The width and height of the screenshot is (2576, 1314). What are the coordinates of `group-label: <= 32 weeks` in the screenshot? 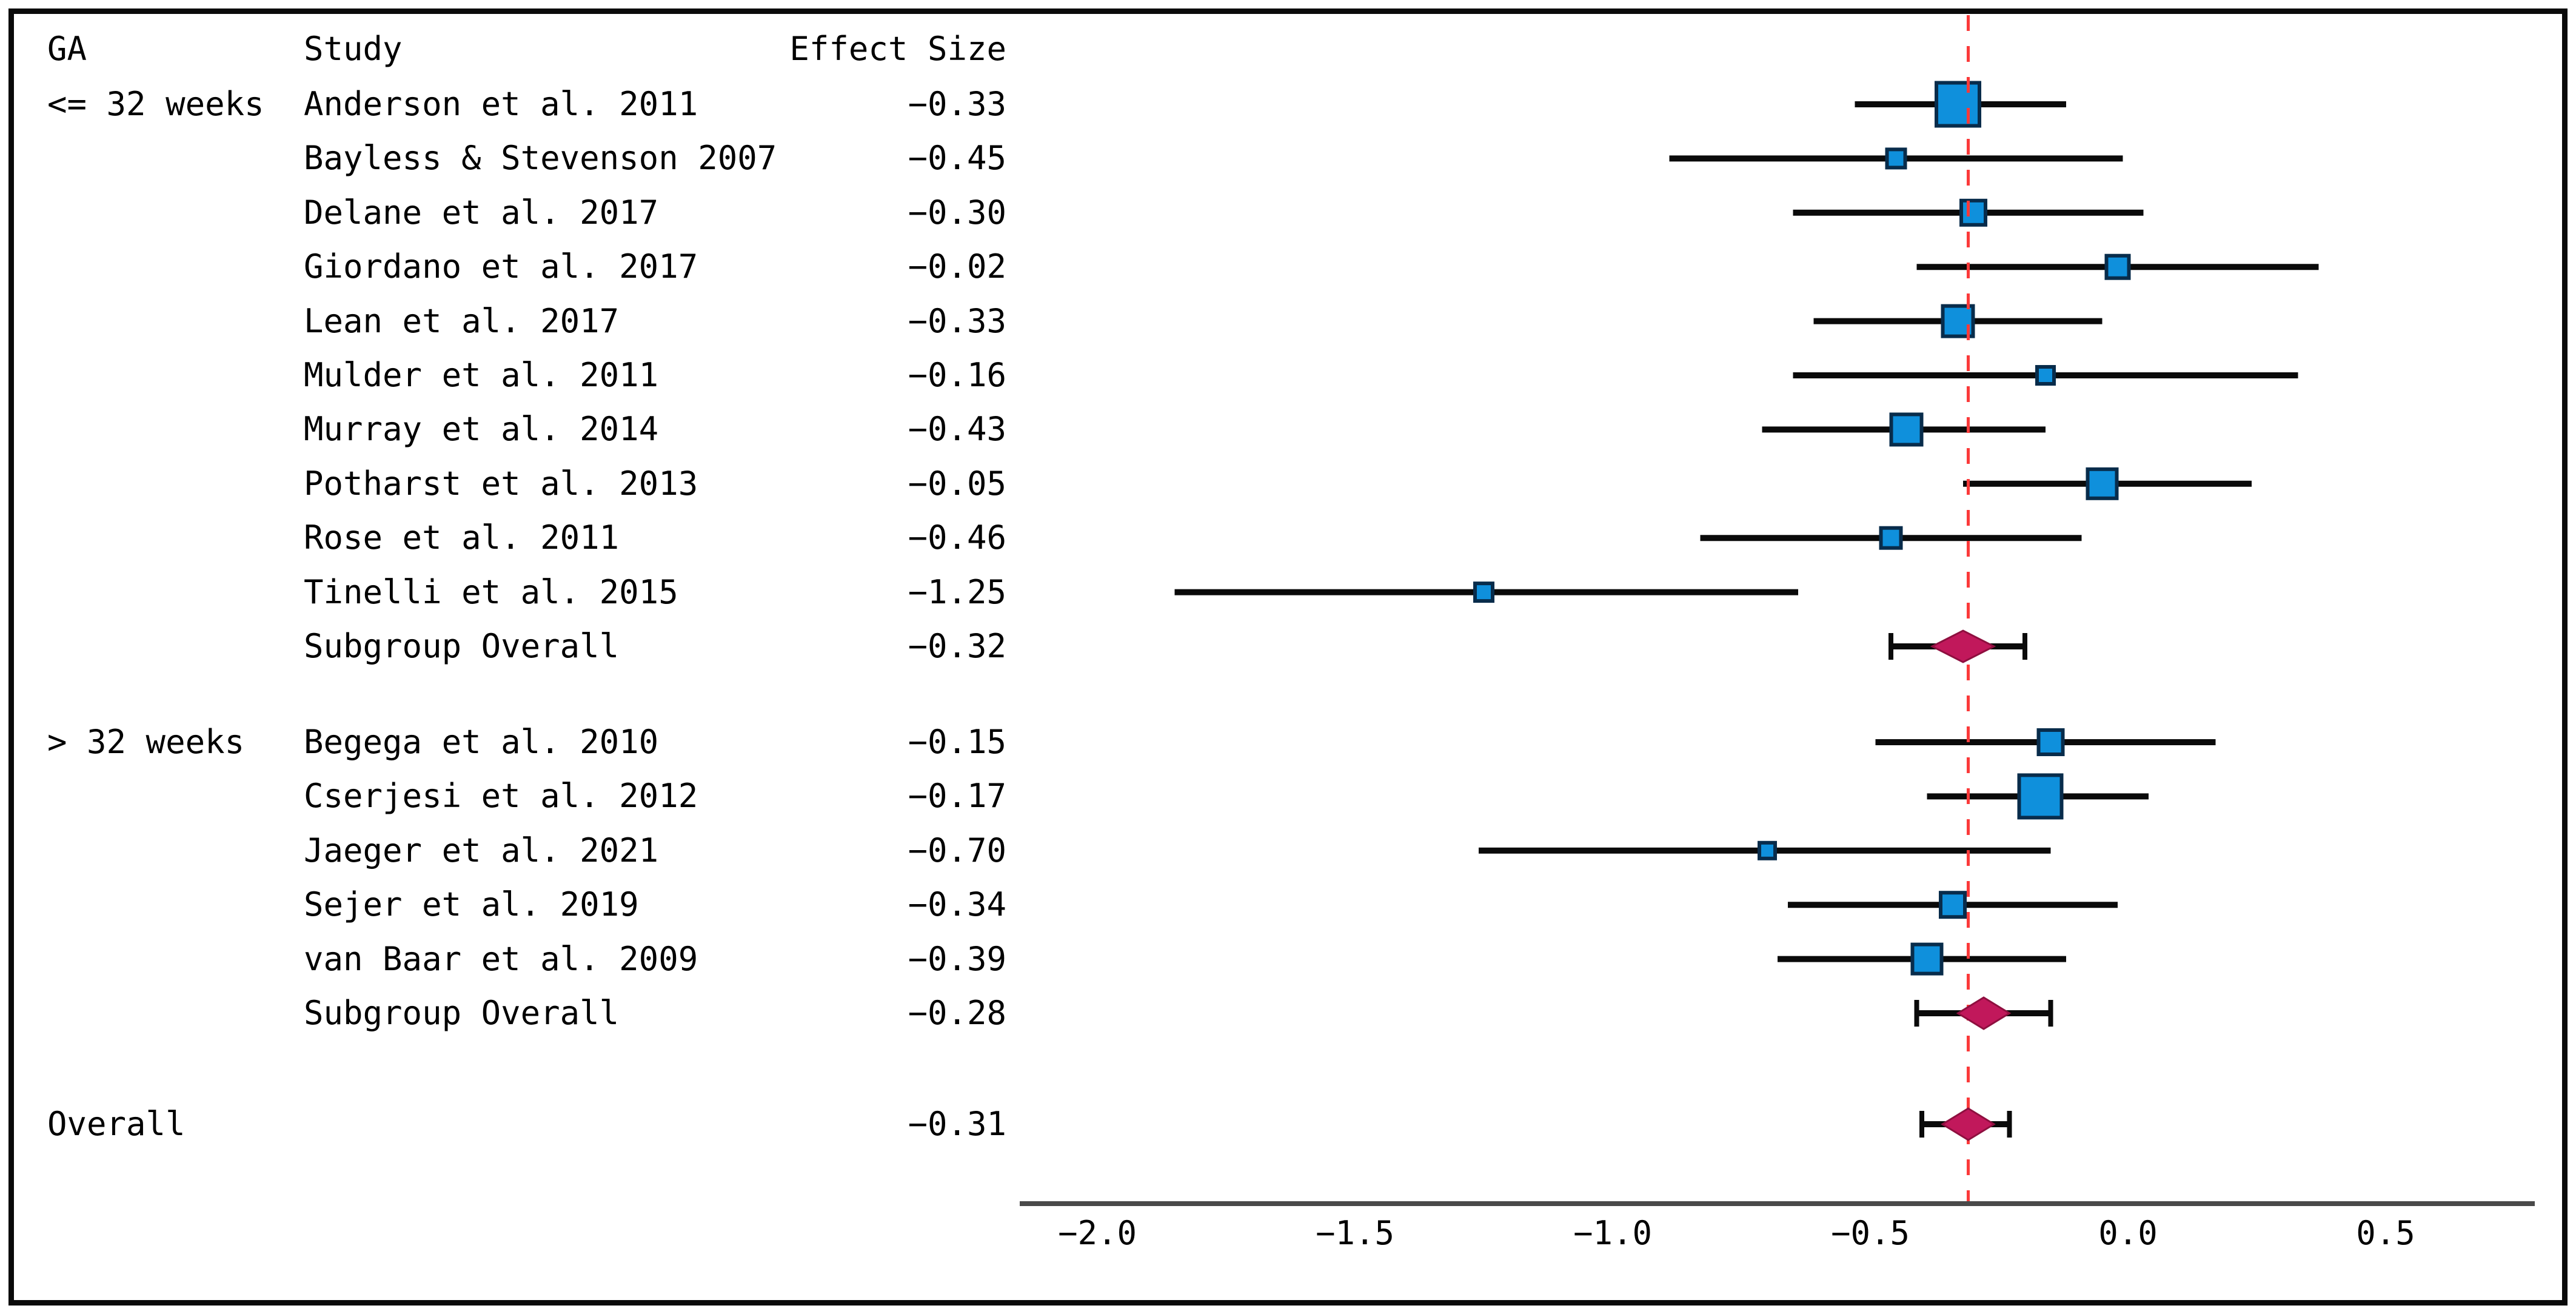 It's located at (155, 104).